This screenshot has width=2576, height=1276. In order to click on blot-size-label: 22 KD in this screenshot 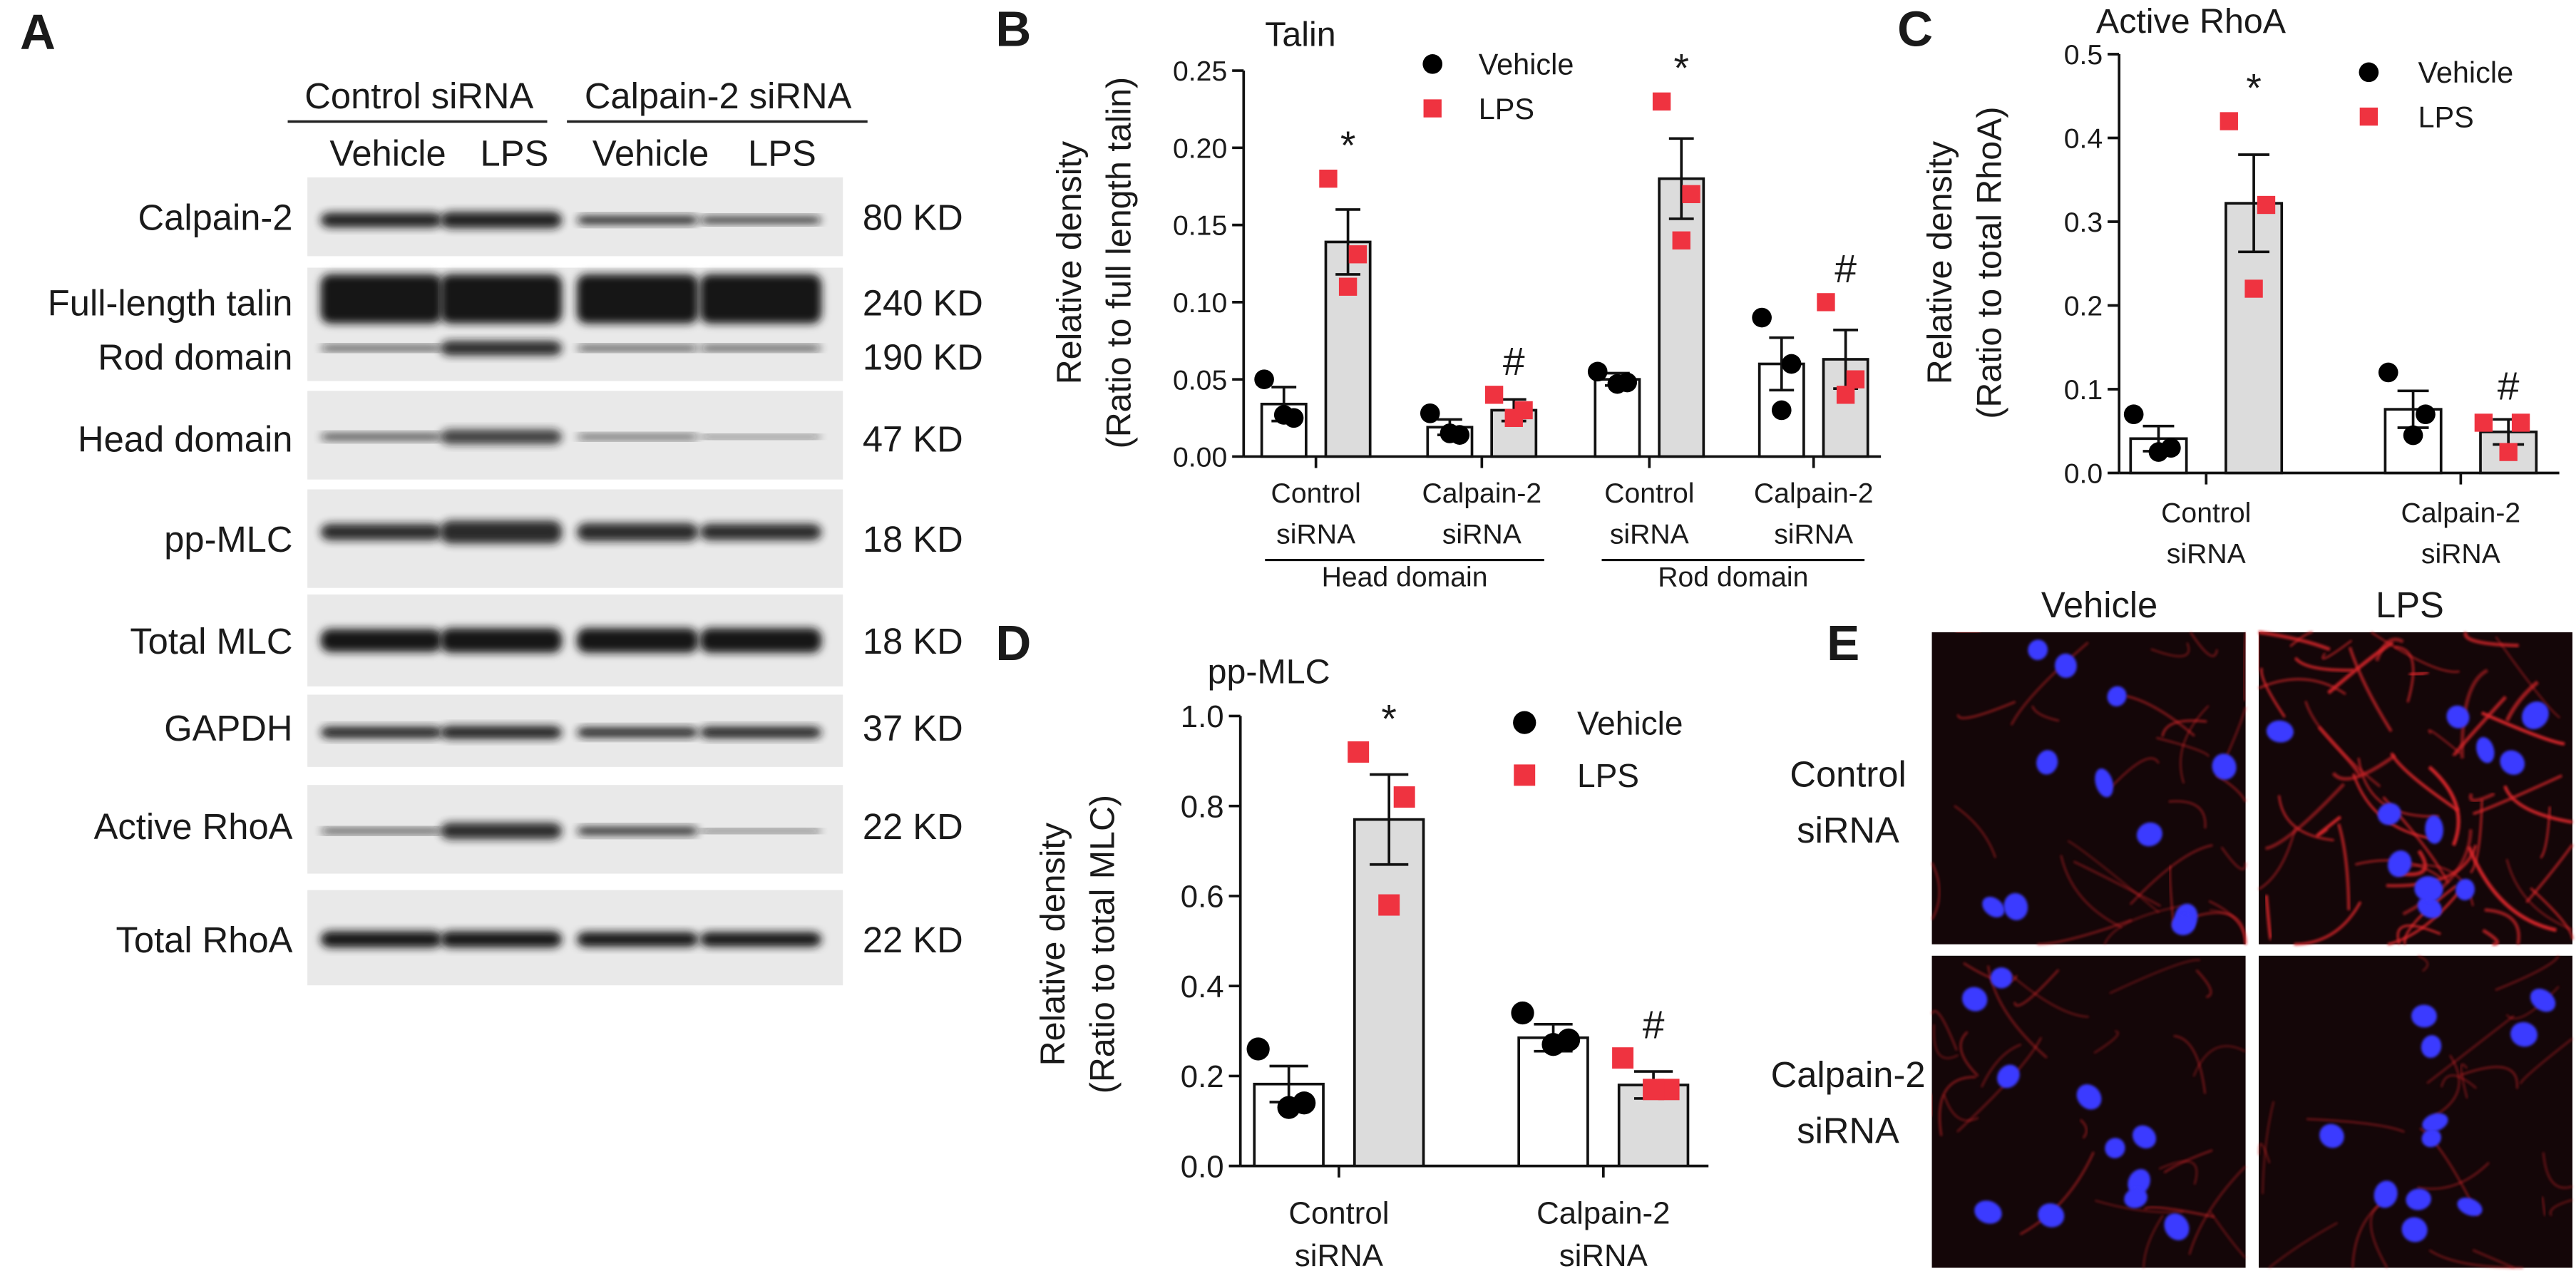, I will do `click(913, 940)`.